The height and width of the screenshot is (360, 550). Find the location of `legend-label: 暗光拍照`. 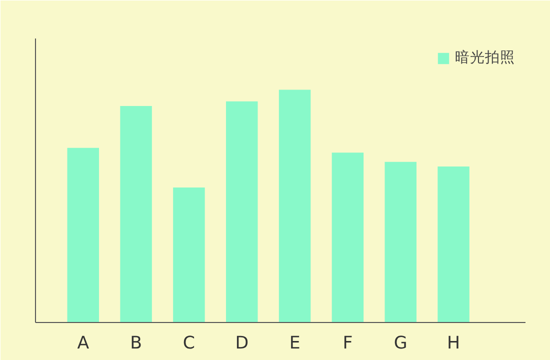

legend-label: 暗光拍照 is located at coordinates (485, 57).